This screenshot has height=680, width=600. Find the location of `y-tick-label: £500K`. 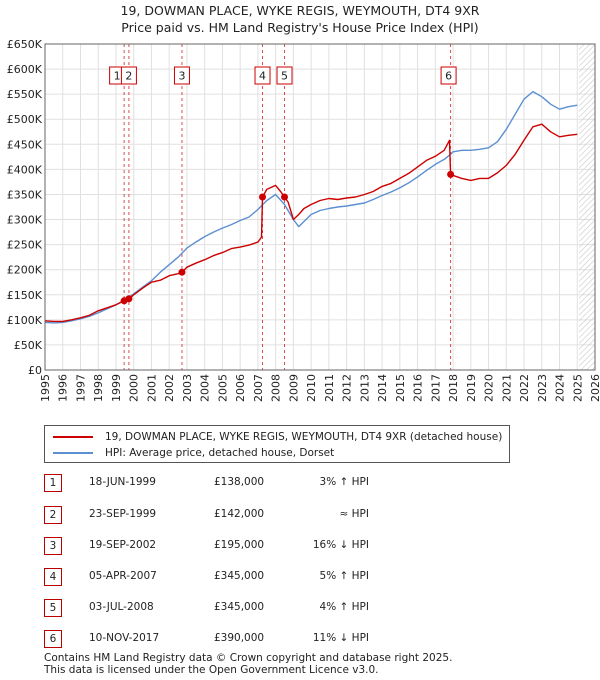

y-tick-label: £500K is located at coordinates (25, 119).